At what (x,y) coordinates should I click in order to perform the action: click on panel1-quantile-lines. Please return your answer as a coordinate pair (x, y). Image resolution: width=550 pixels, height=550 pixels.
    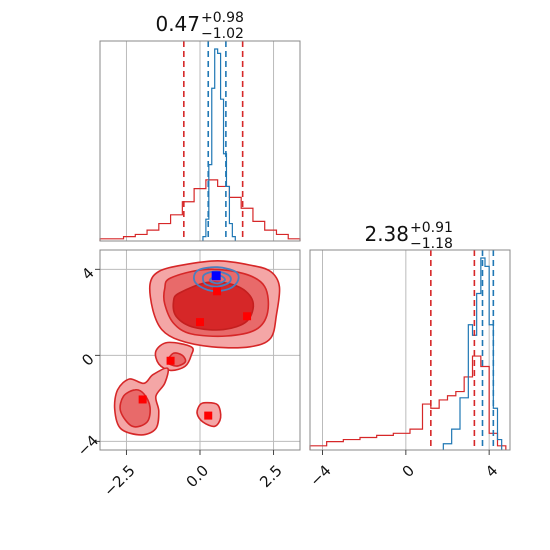
    Looking at the image, I should click on (213, 141).